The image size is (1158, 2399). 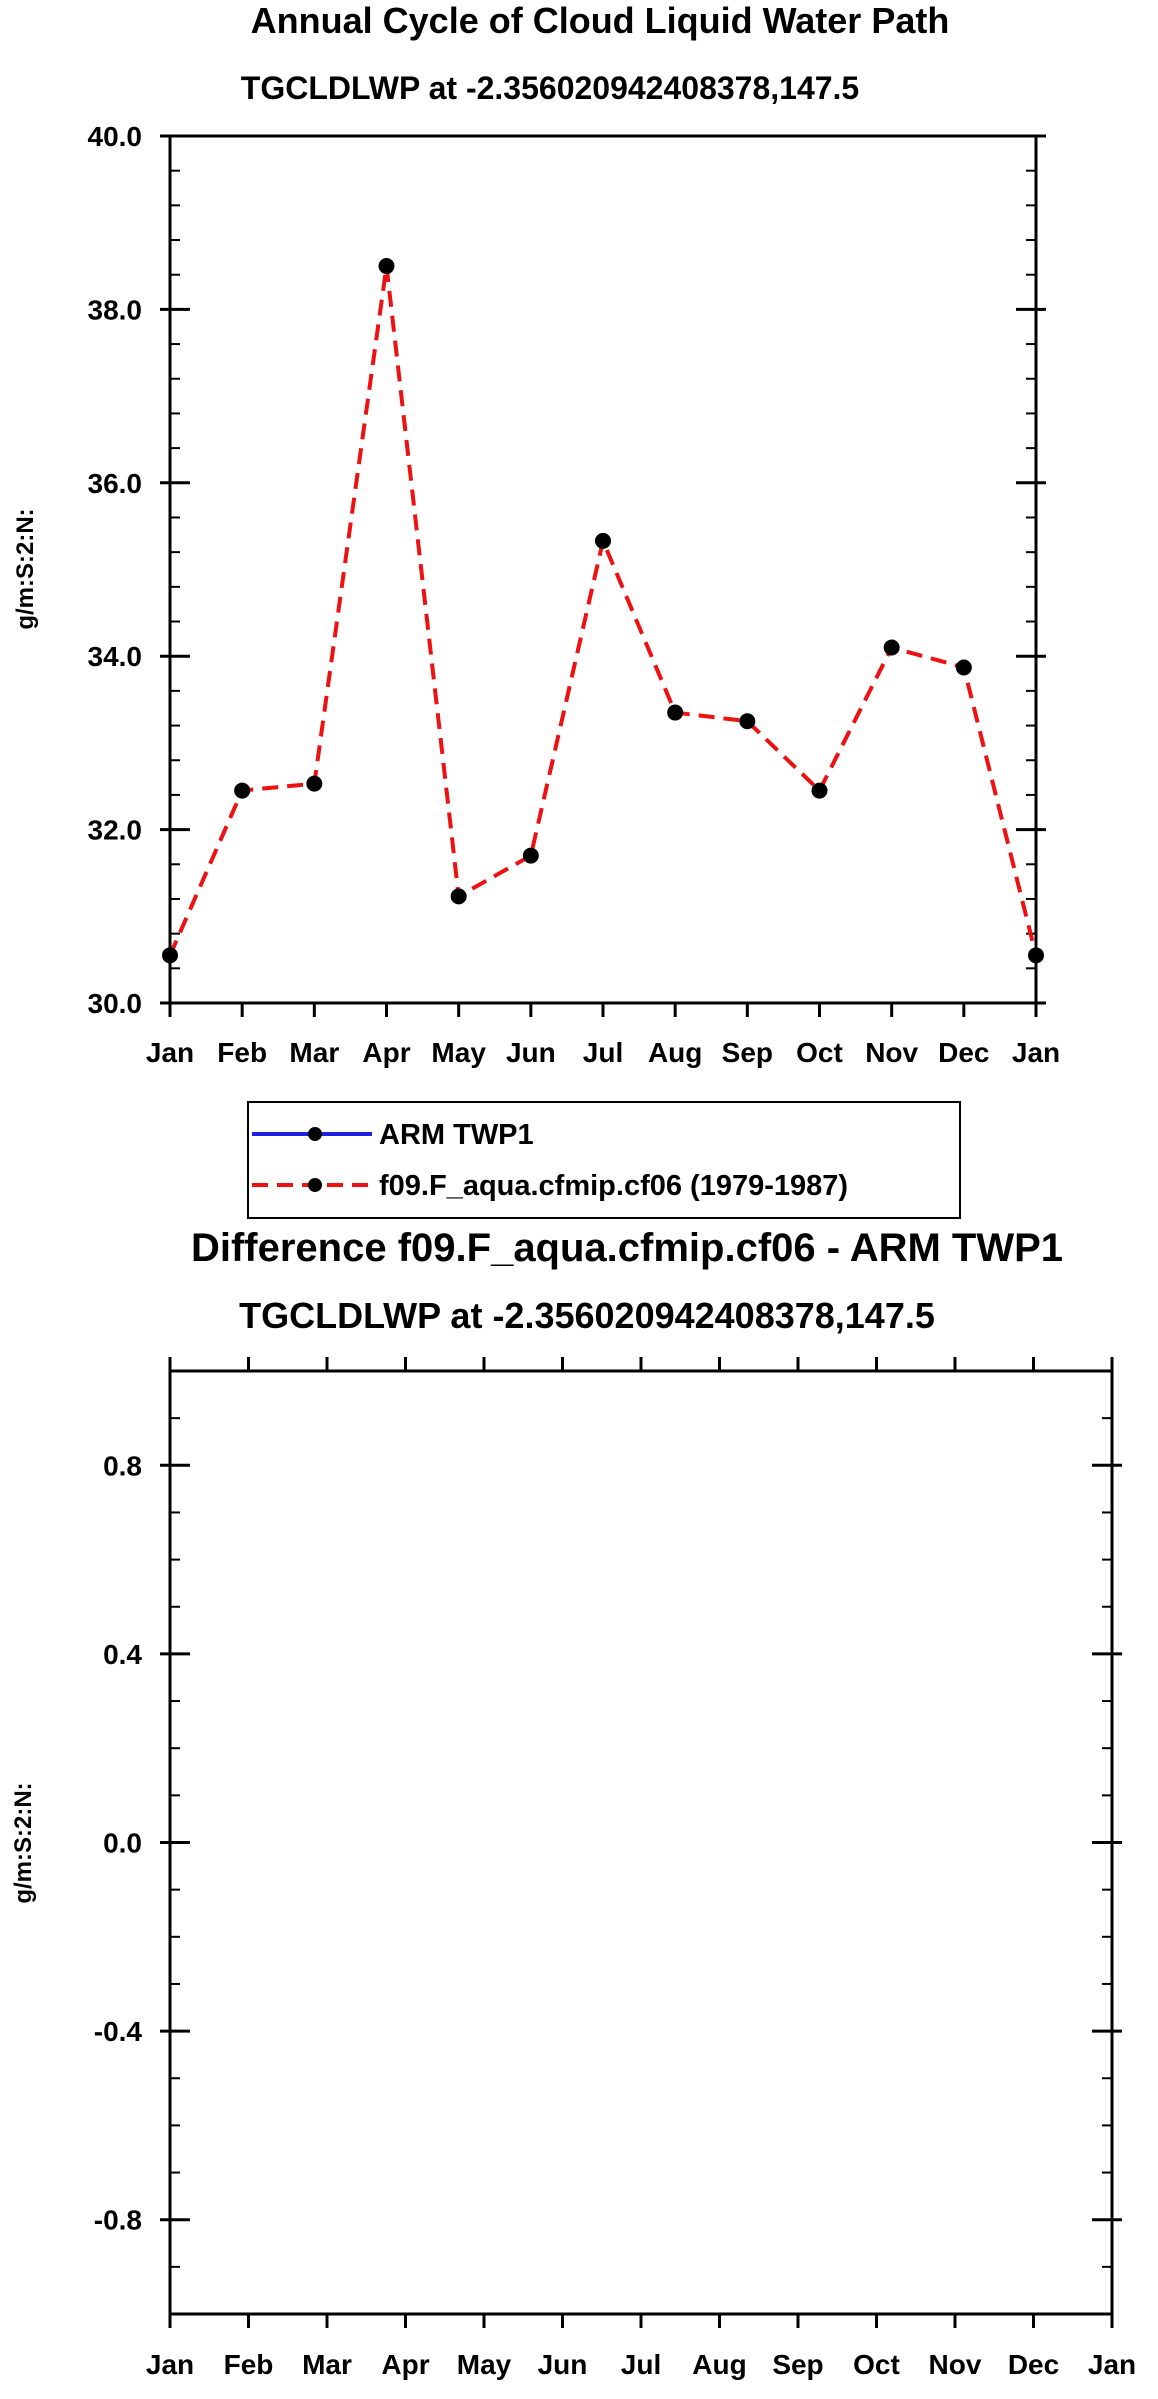 What do you see at coordinates (115, 656) in the screenshot?
I see `y-tick-label: 34.0` at bounding box center [115, 656].